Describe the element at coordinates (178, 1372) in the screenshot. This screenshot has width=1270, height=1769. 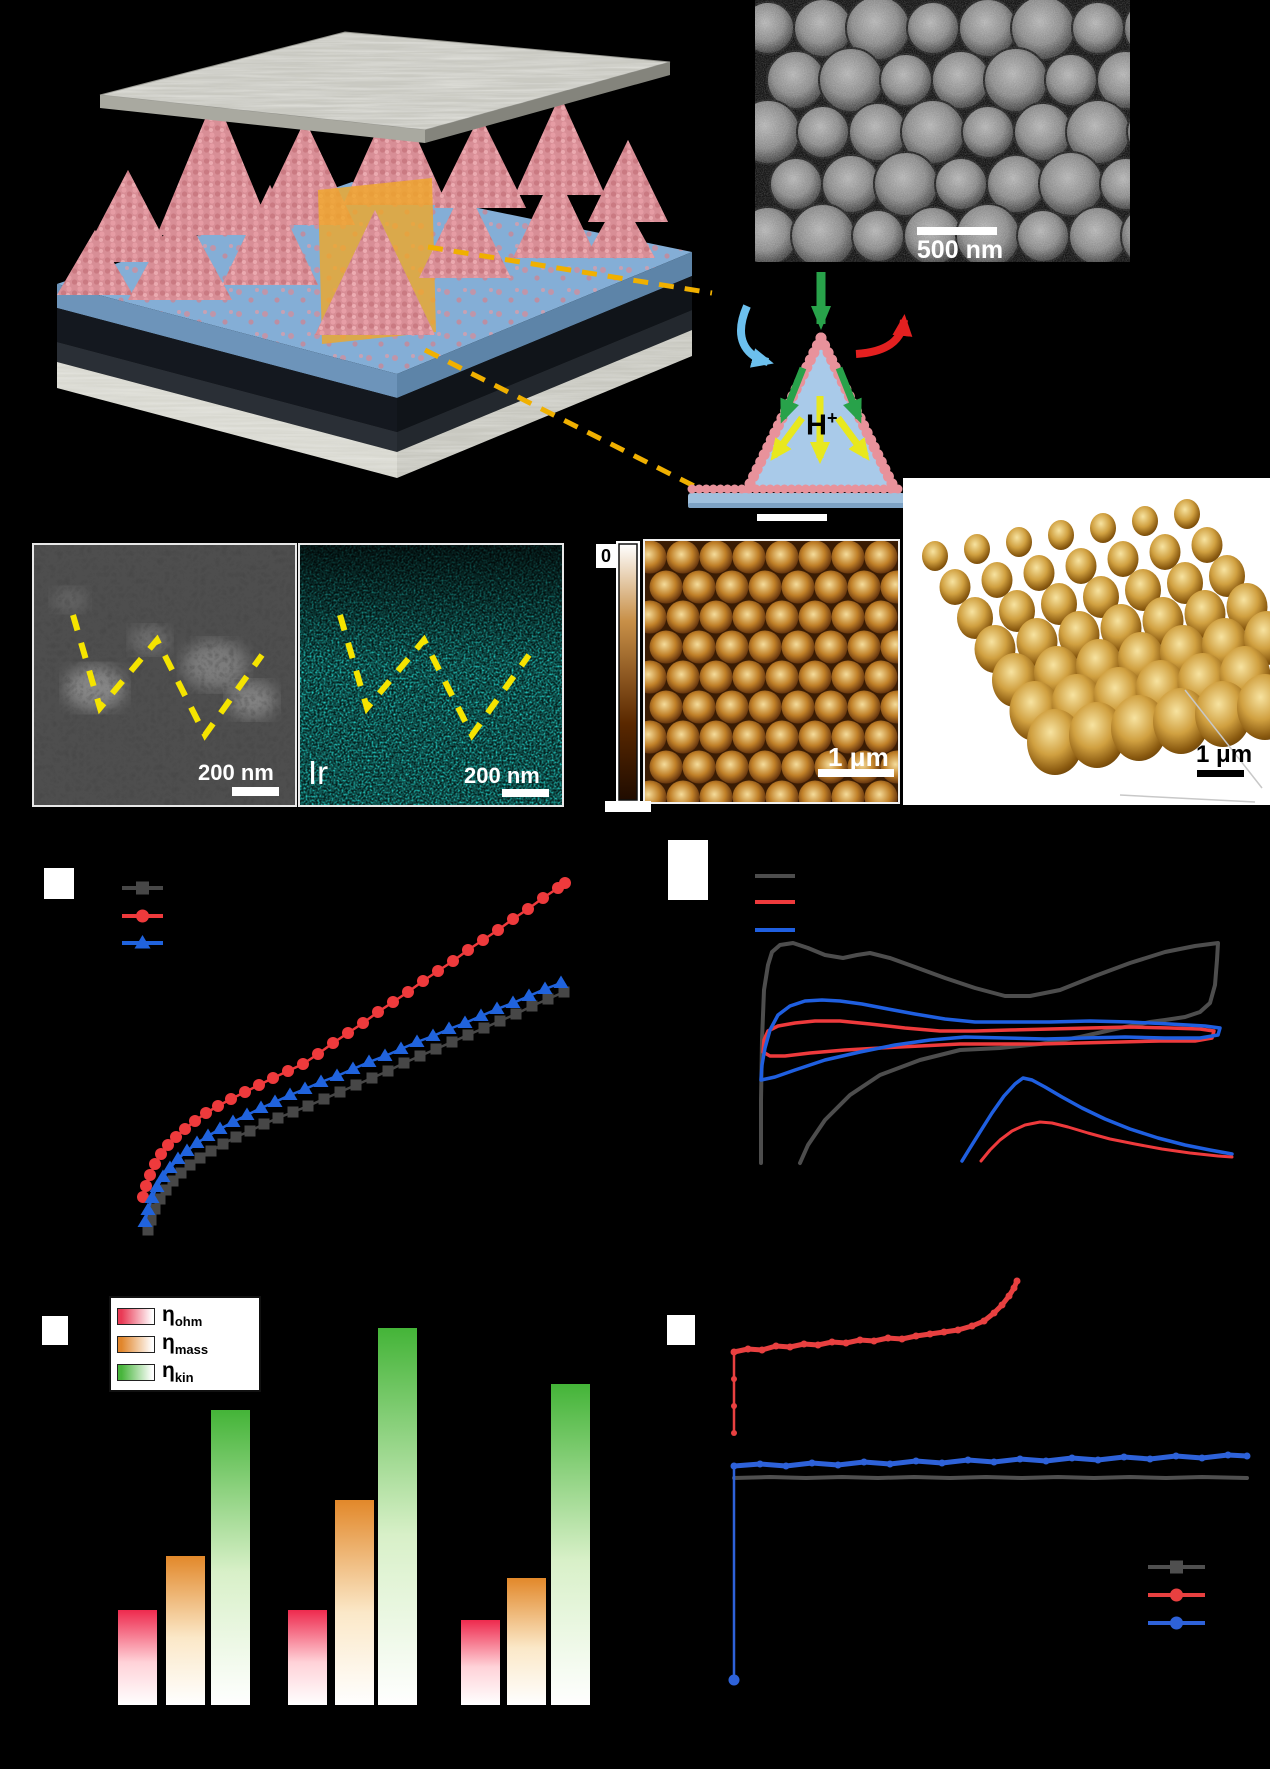
I see `eta-kin-label: ηkin` at that location.